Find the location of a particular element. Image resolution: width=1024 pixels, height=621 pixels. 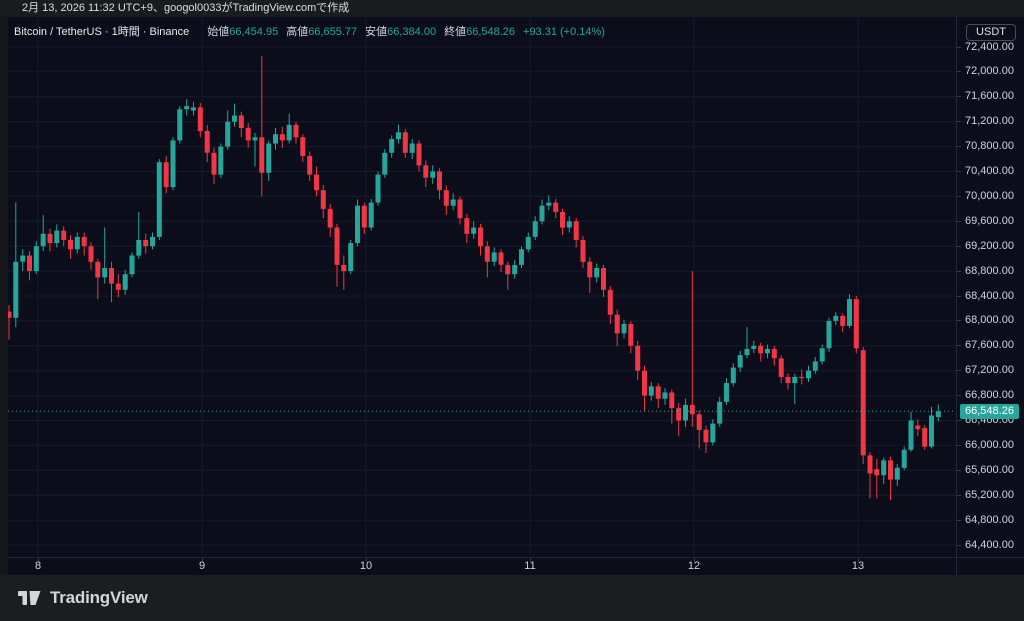

symbol-title: Bitcoin / TetherUS · 1時間 · Binance is located at coordinates (102, 32).